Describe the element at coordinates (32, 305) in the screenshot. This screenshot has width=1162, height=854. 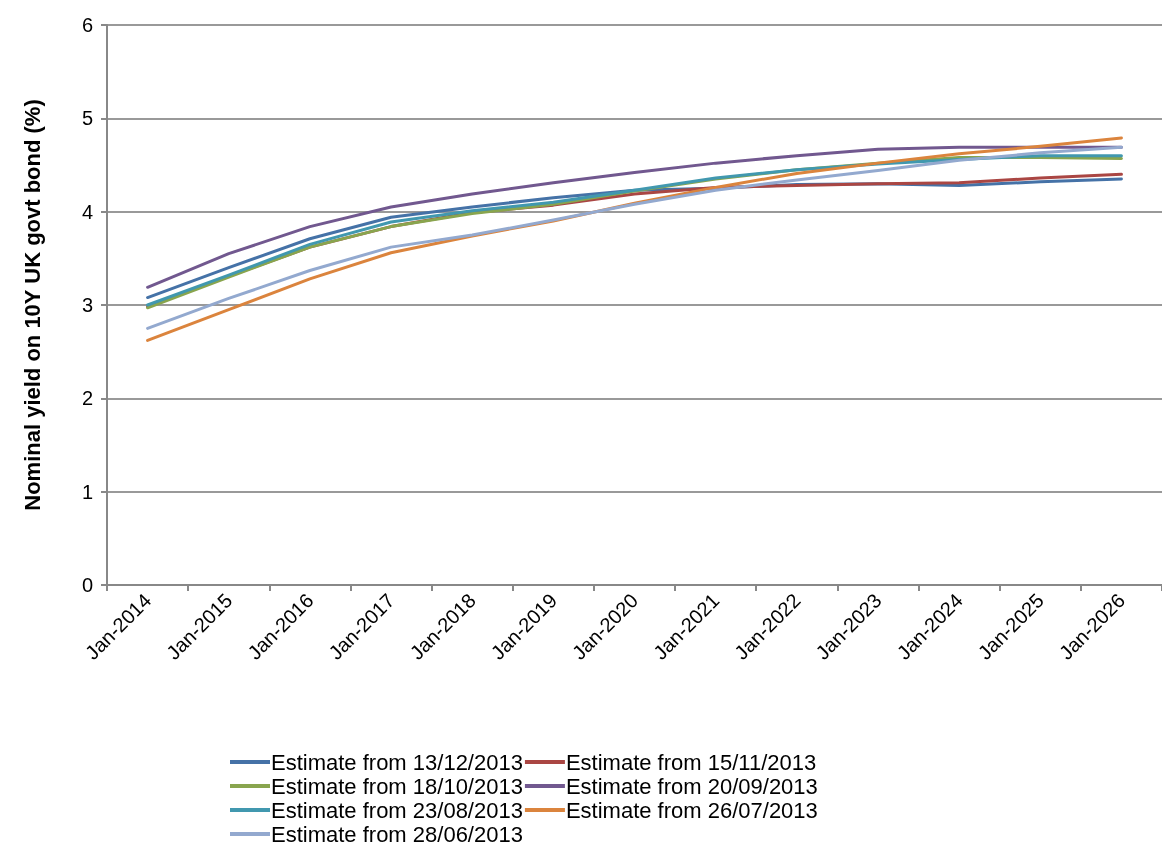
I see `y-axis-title: Nominal yield on 10Y UK govt bond (%)` at that location.